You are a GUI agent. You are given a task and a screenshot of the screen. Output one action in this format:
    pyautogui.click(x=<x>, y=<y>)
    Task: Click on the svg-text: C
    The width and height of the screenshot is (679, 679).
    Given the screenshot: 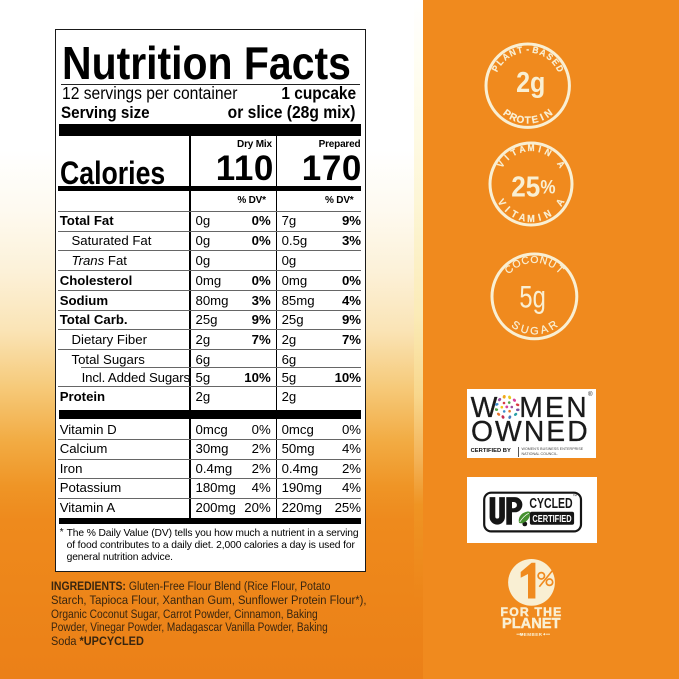 What is the action you would take?
    pyautogui.click(x=525, y=261)
    